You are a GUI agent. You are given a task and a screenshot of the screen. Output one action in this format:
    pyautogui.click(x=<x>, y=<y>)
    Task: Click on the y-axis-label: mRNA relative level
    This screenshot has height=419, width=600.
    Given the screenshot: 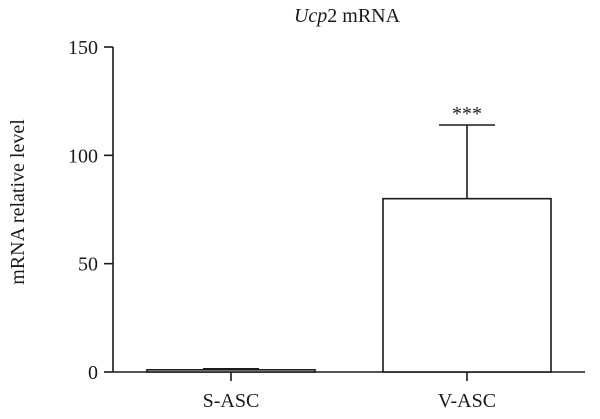 What is the action you would take?
    pyautogui.click(x=18, y=202)
    